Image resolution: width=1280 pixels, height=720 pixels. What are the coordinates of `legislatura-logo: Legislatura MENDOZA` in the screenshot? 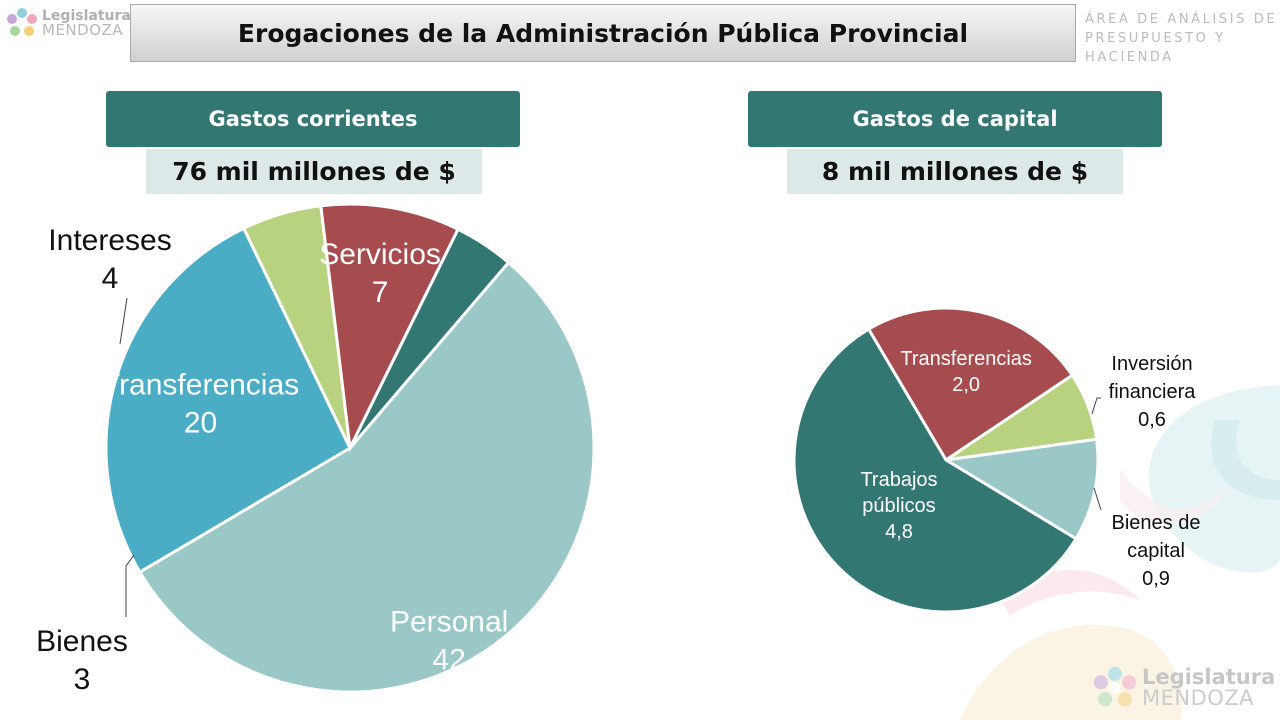 It's located at (68, 23).